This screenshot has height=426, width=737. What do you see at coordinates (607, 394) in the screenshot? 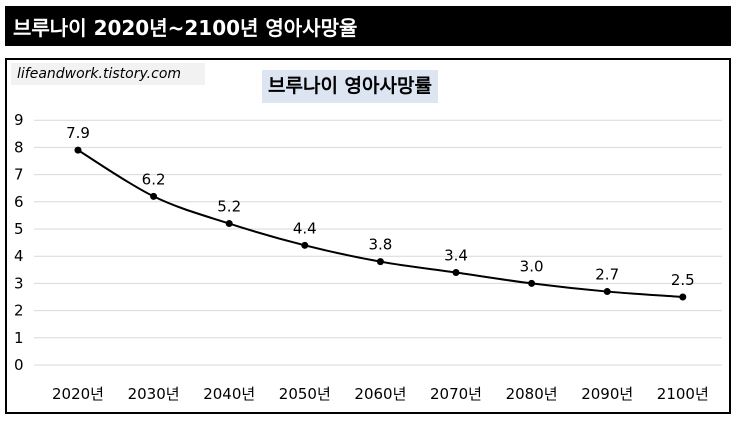
I see `x-tick-label: 2090년` at bounding box center [607, 394].